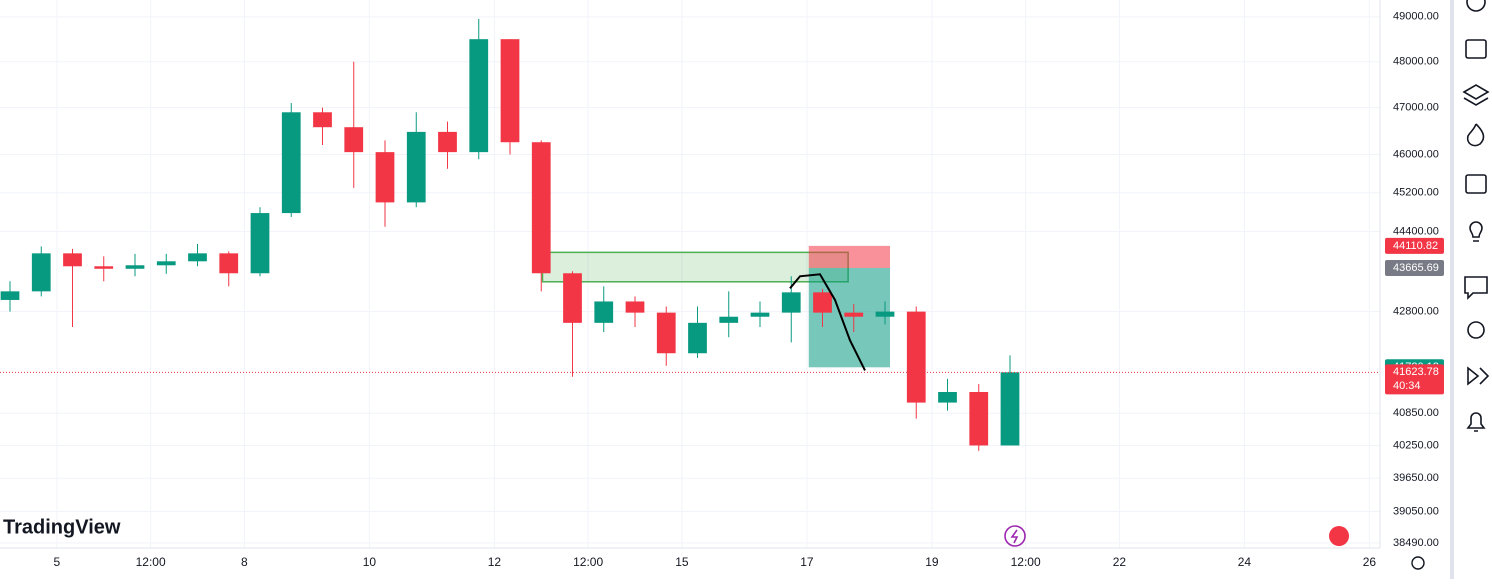  What do you see at coordinates (1416, 543) in the screenshot?
I see `y-tick-label: 38490.00` at bounding box center [1416, 543].